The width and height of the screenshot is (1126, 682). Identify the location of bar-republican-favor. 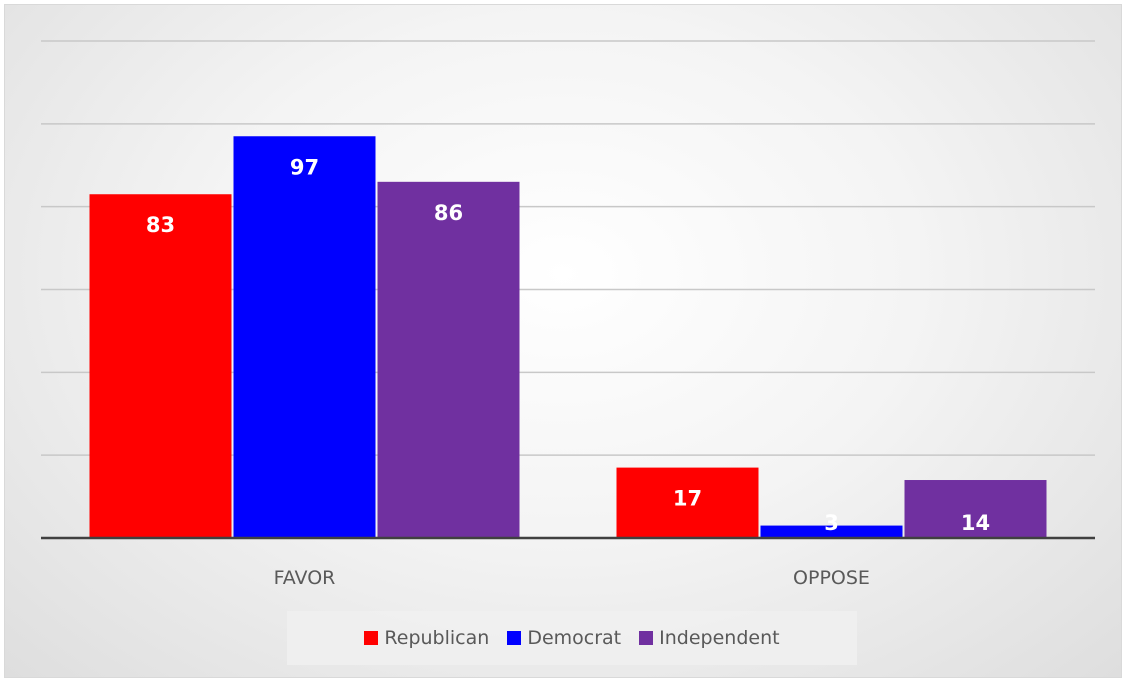
(160, 366).